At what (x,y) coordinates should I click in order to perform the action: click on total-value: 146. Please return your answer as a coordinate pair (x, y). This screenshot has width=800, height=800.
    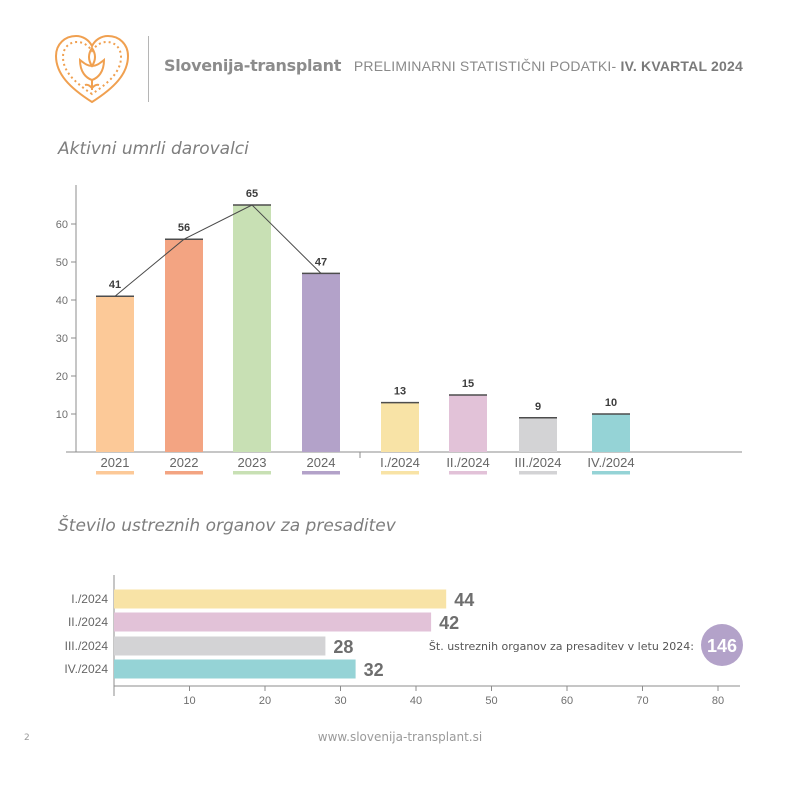
    Looking at the image, I should click on (722, 646).